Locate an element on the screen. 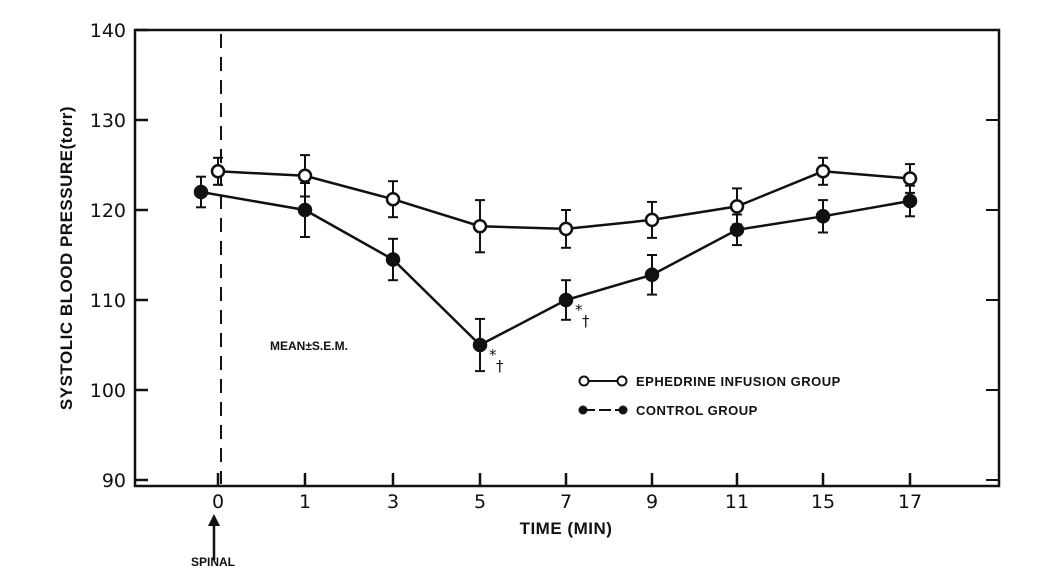 The image size is (1056, 581). spinal-arrow is located at coordinates (214, 537).